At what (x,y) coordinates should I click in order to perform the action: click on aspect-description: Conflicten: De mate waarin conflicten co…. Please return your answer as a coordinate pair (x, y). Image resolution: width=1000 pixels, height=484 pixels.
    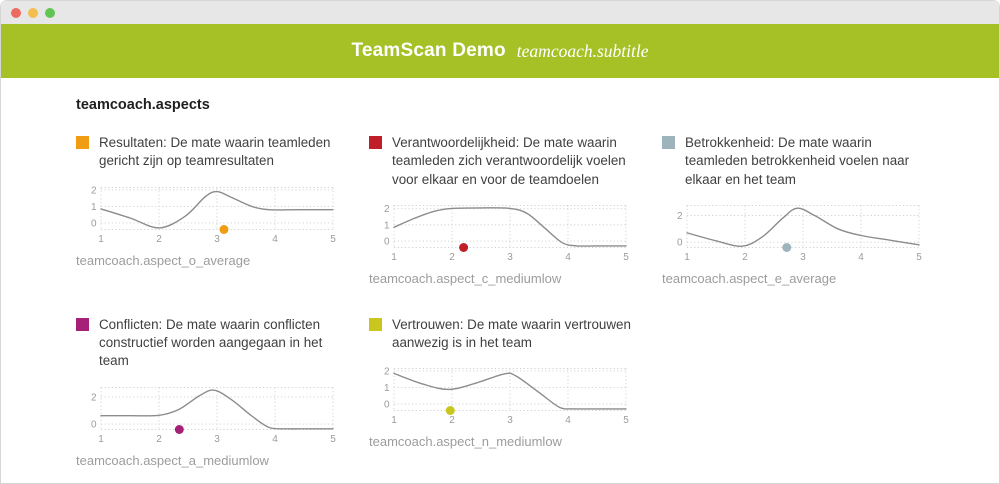
    Looking at the image, I should click on (211, 342).